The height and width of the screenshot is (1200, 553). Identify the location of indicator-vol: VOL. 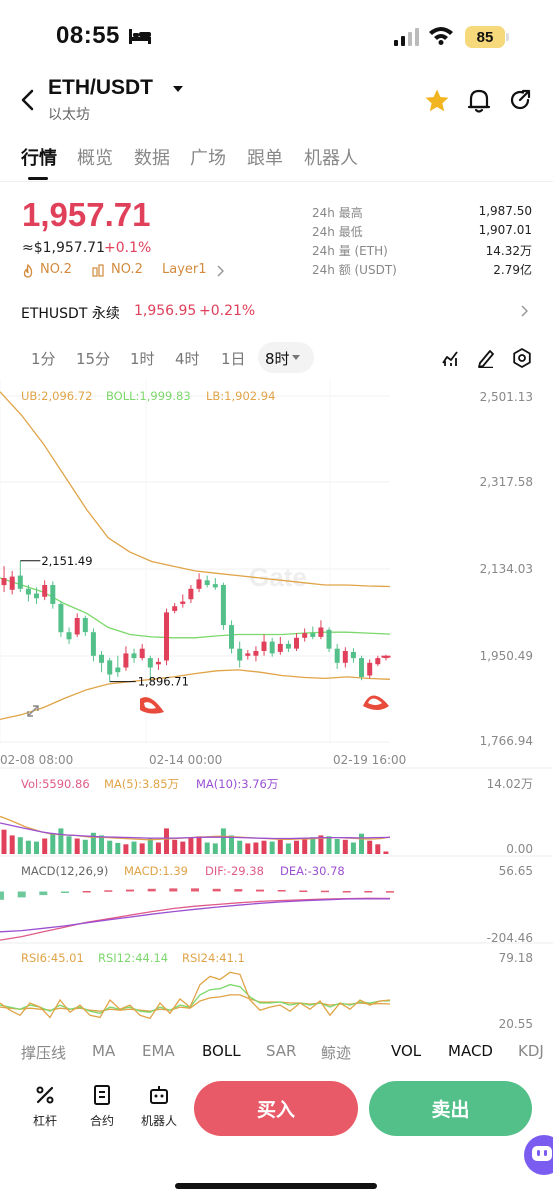
(406, 1051).